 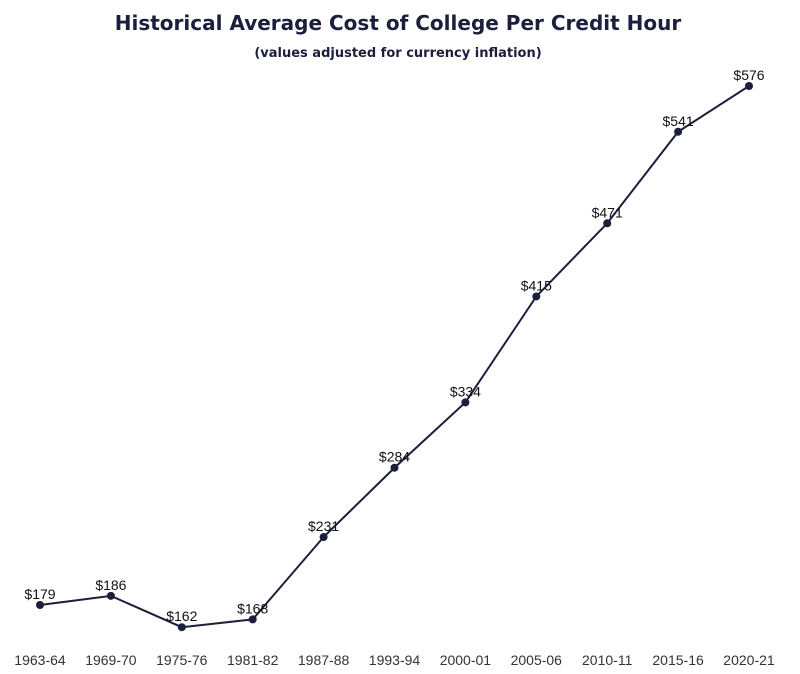 What do you see at coordinates (466, 660) in the screenshot?
I see `x-tick-label: 2000-01` at bounding box center [466, 660].